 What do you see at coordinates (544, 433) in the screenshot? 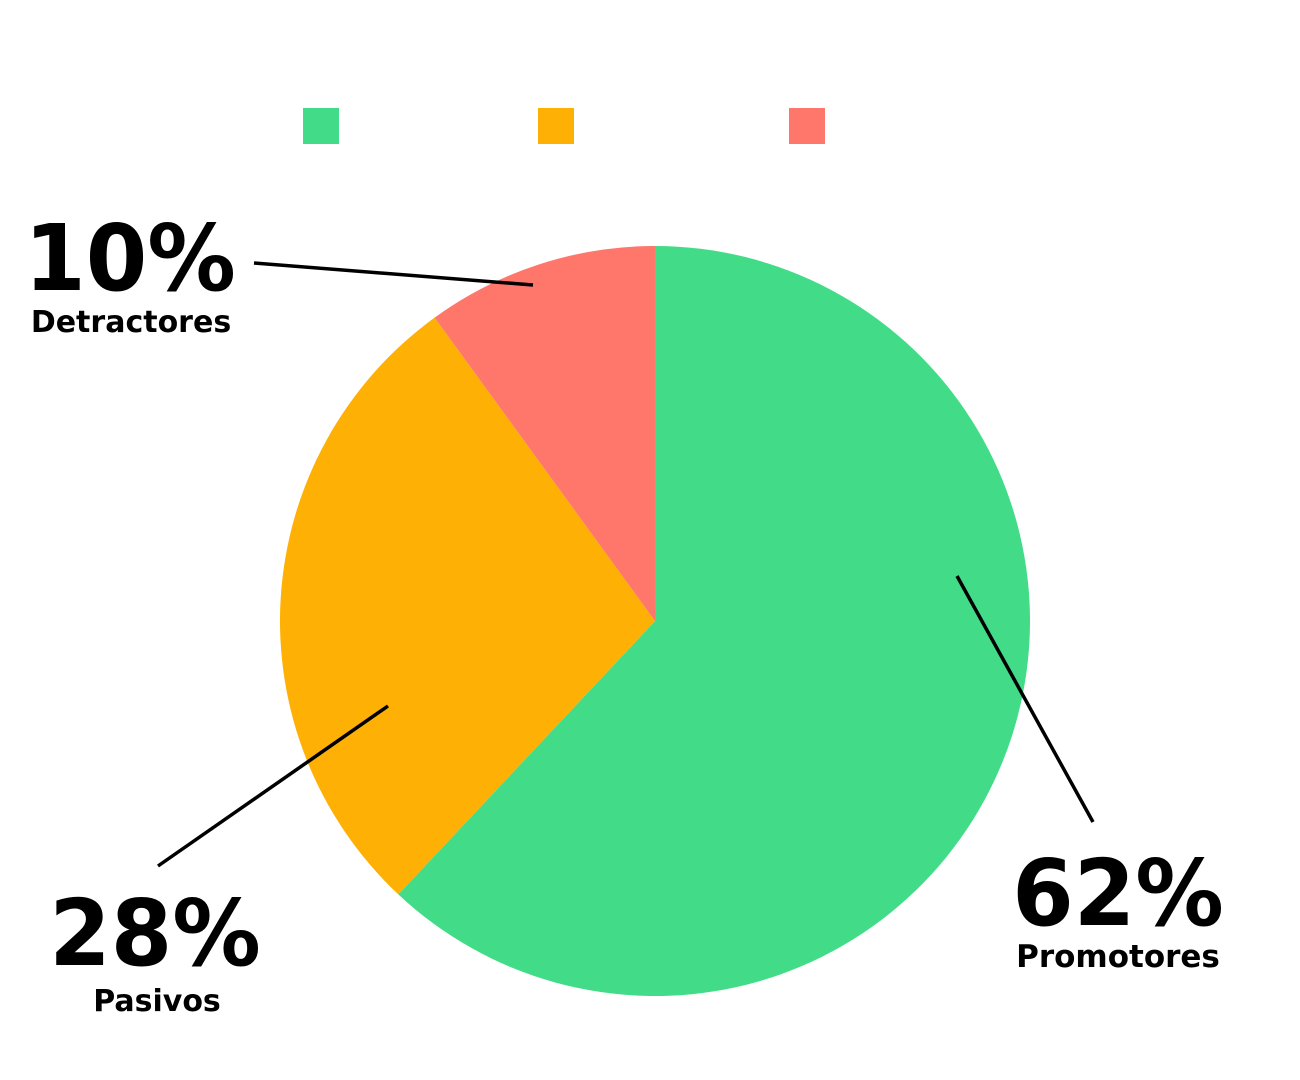
I see `pie-slice-detractores` at bounding box center [544, 433].